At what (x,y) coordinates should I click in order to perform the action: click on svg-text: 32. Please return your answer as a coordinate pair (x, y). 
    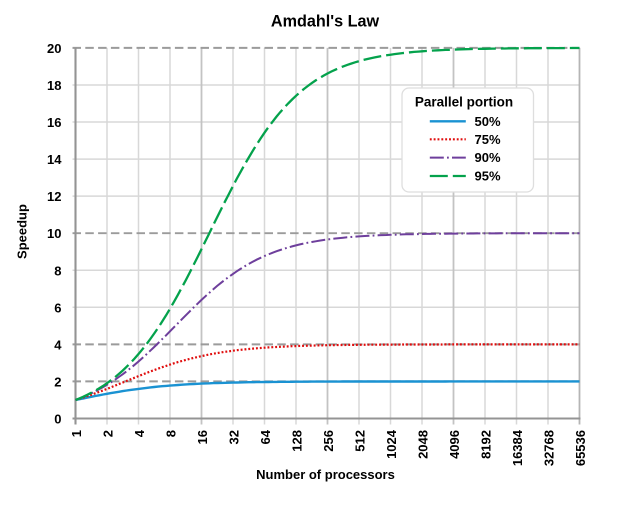
    Looking at the image, I should click on (234, 437).